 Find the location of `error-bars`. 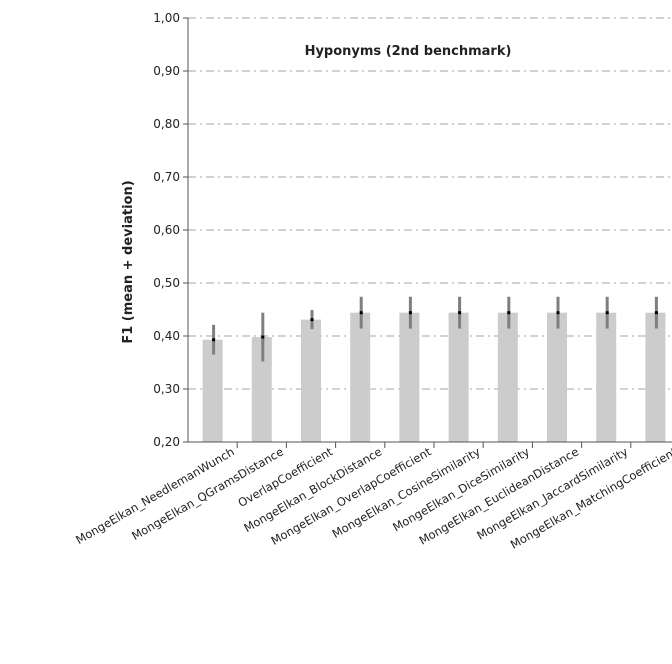

error-bars is located at coordinates (435, 329).